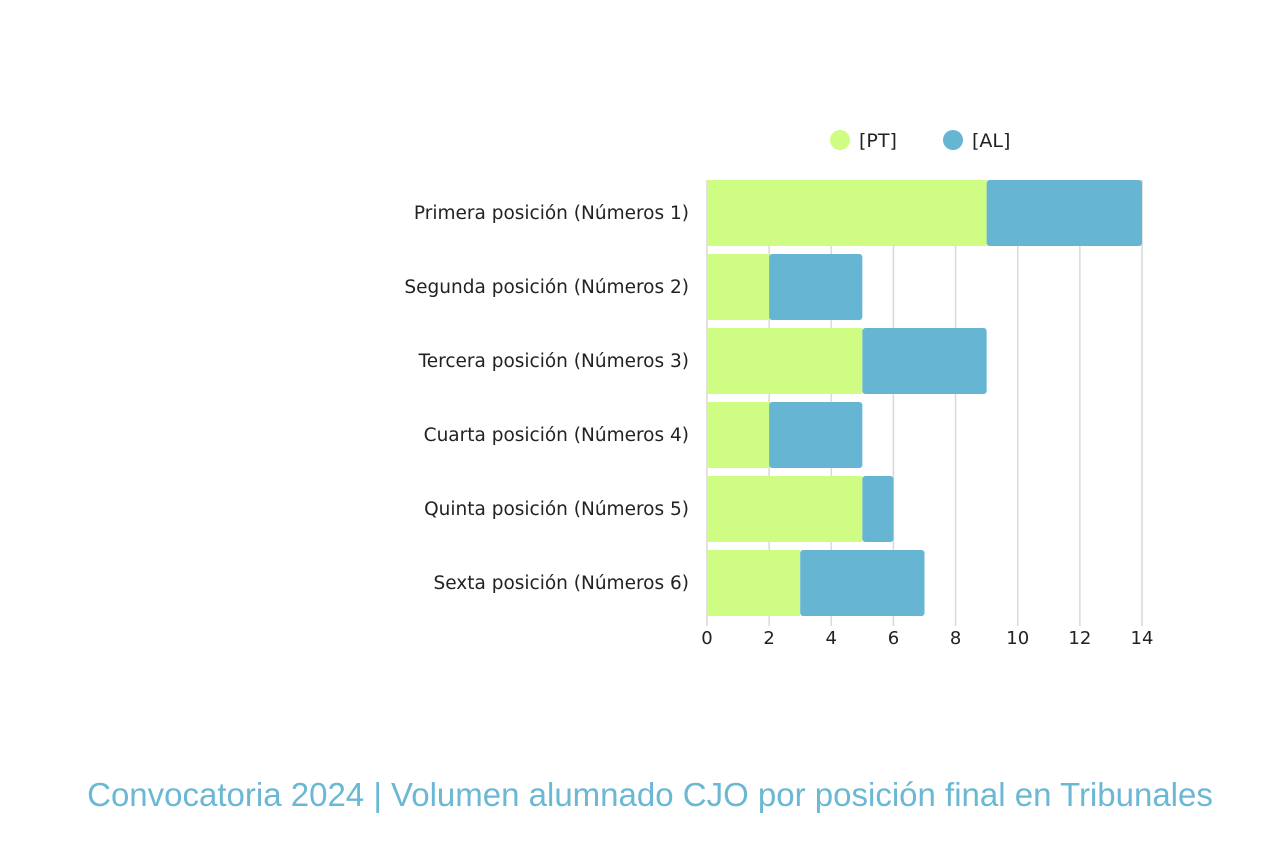  I want to click on category-label: Segunda posición (Números 2), so click(546, 287).